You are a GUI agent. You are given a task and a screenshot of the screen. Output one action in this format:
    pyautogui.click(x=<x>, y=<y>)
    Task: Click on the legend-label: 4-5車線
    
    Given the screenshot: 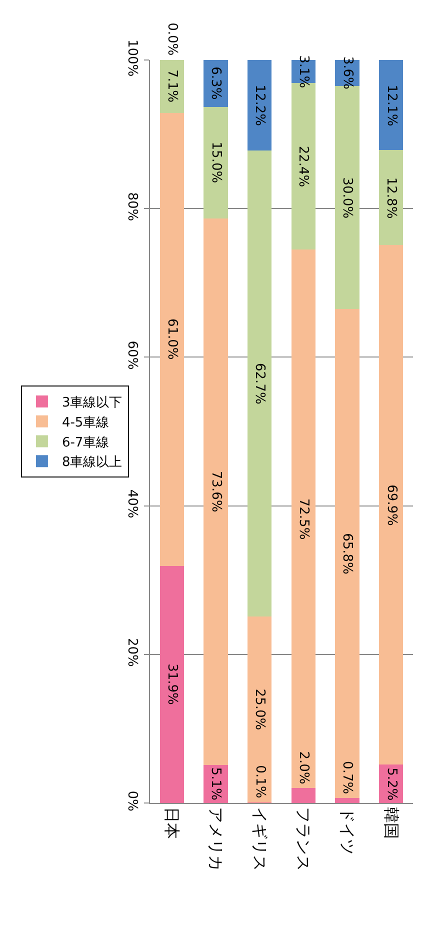 What is the action you would take?
    pyautogui.click(x=86, y=422)
    